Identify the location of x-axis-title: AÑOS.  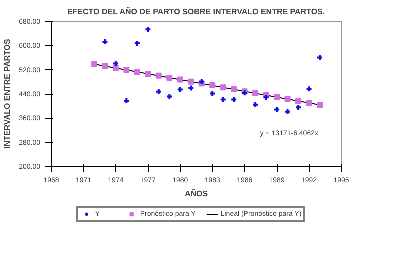
(196, 193).